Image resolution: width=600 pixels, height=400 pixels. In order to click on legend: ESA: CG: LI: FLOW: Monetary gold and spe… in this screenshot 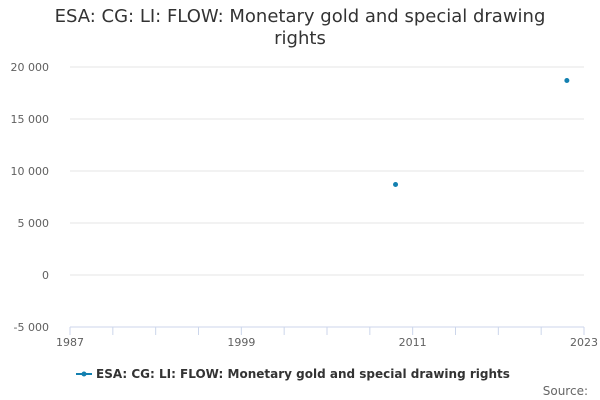, I will do `click(293, 374)`.